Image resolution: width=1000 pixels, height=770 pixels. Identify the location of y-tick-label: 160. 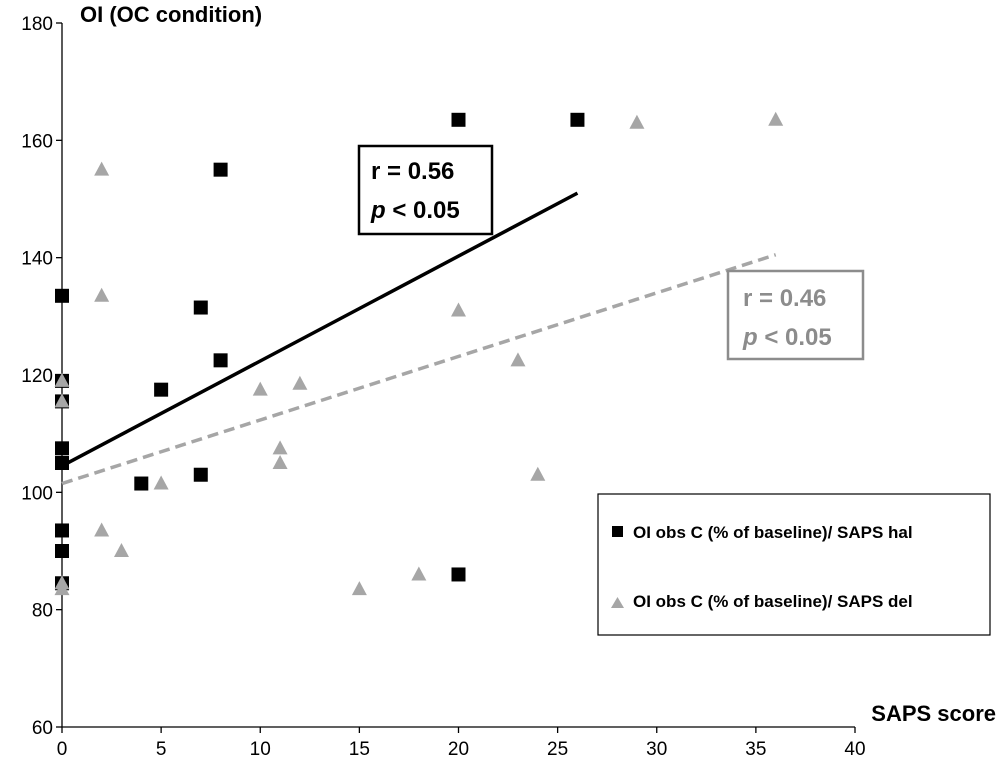
(37, 141).